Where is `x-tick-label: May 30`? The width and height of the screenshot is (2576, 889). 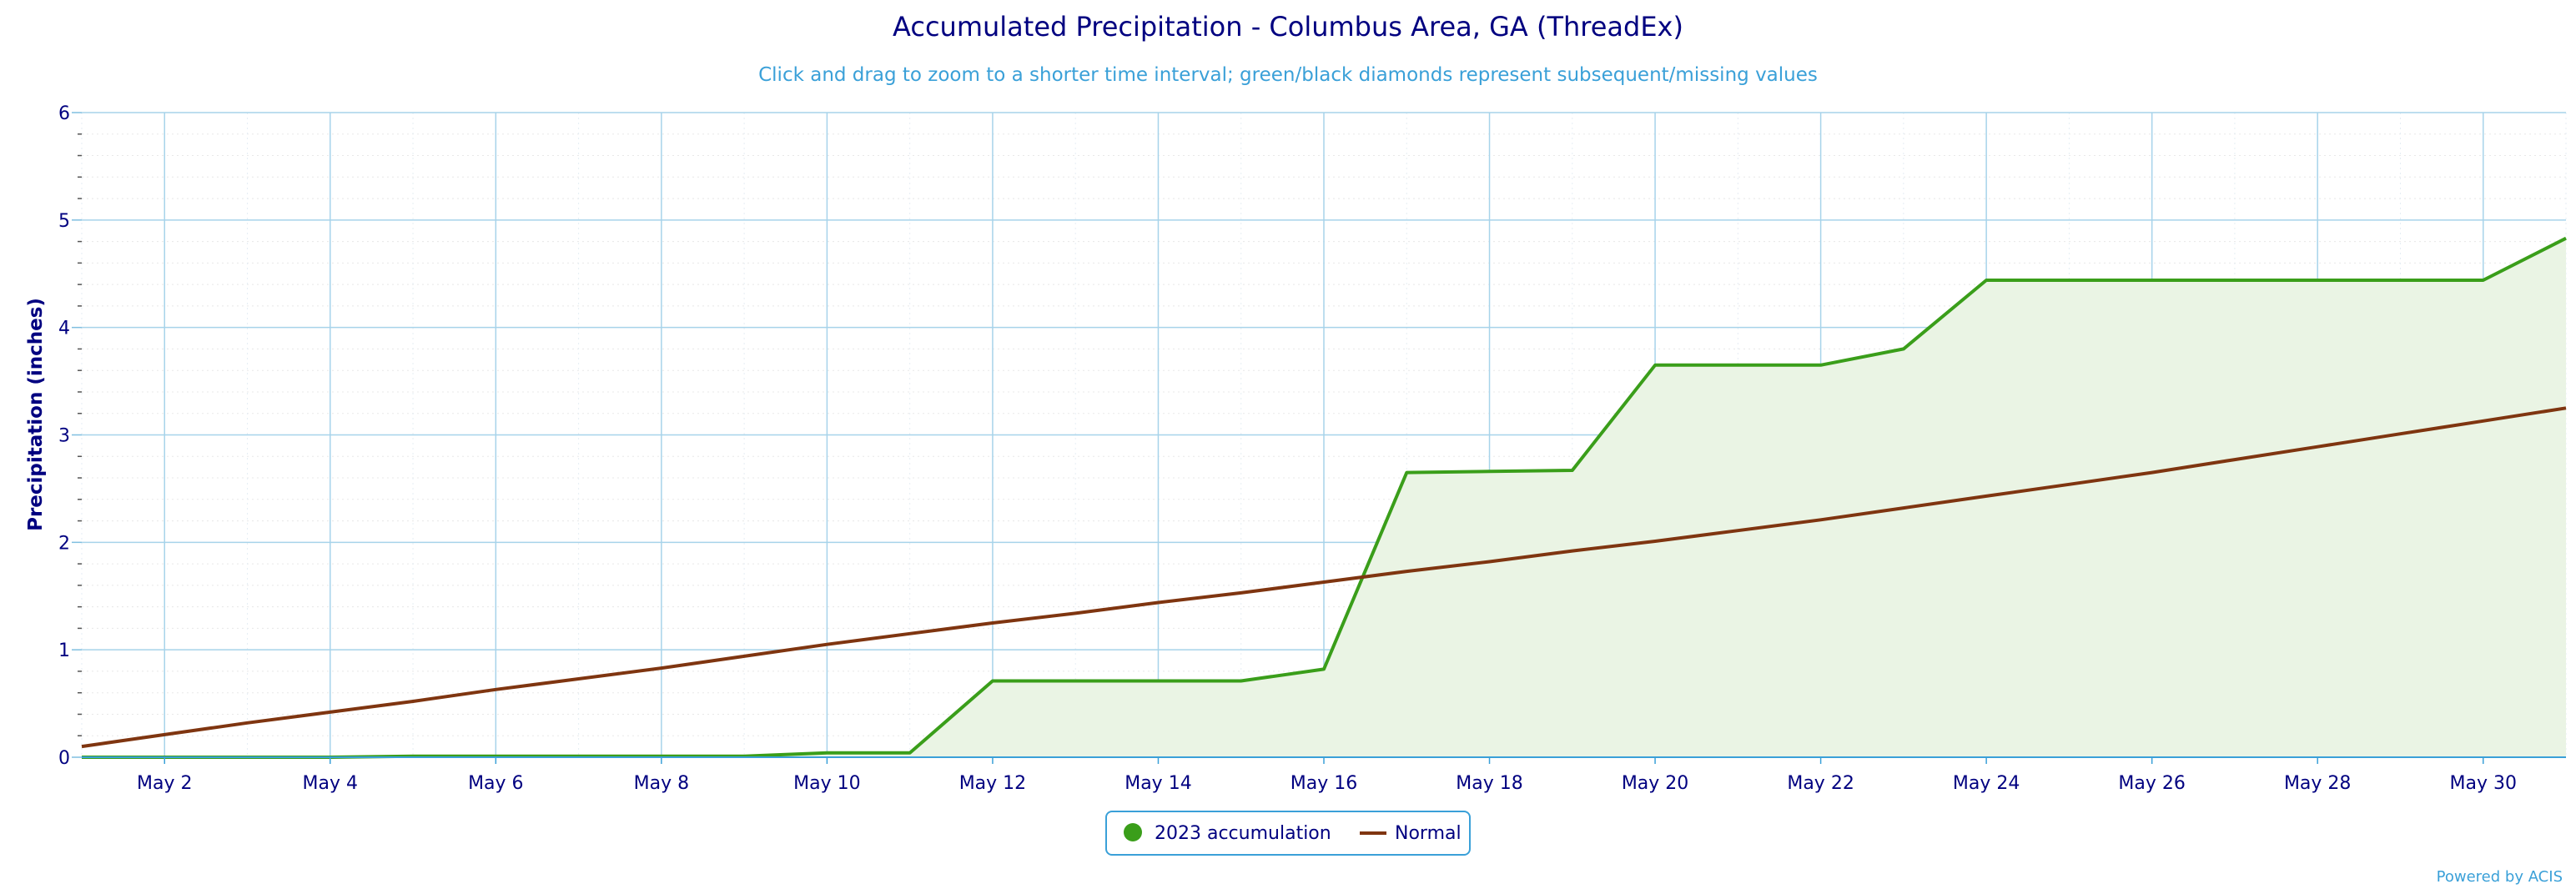 x-tick-label: May 30 is located at coordinates (2482, 783).